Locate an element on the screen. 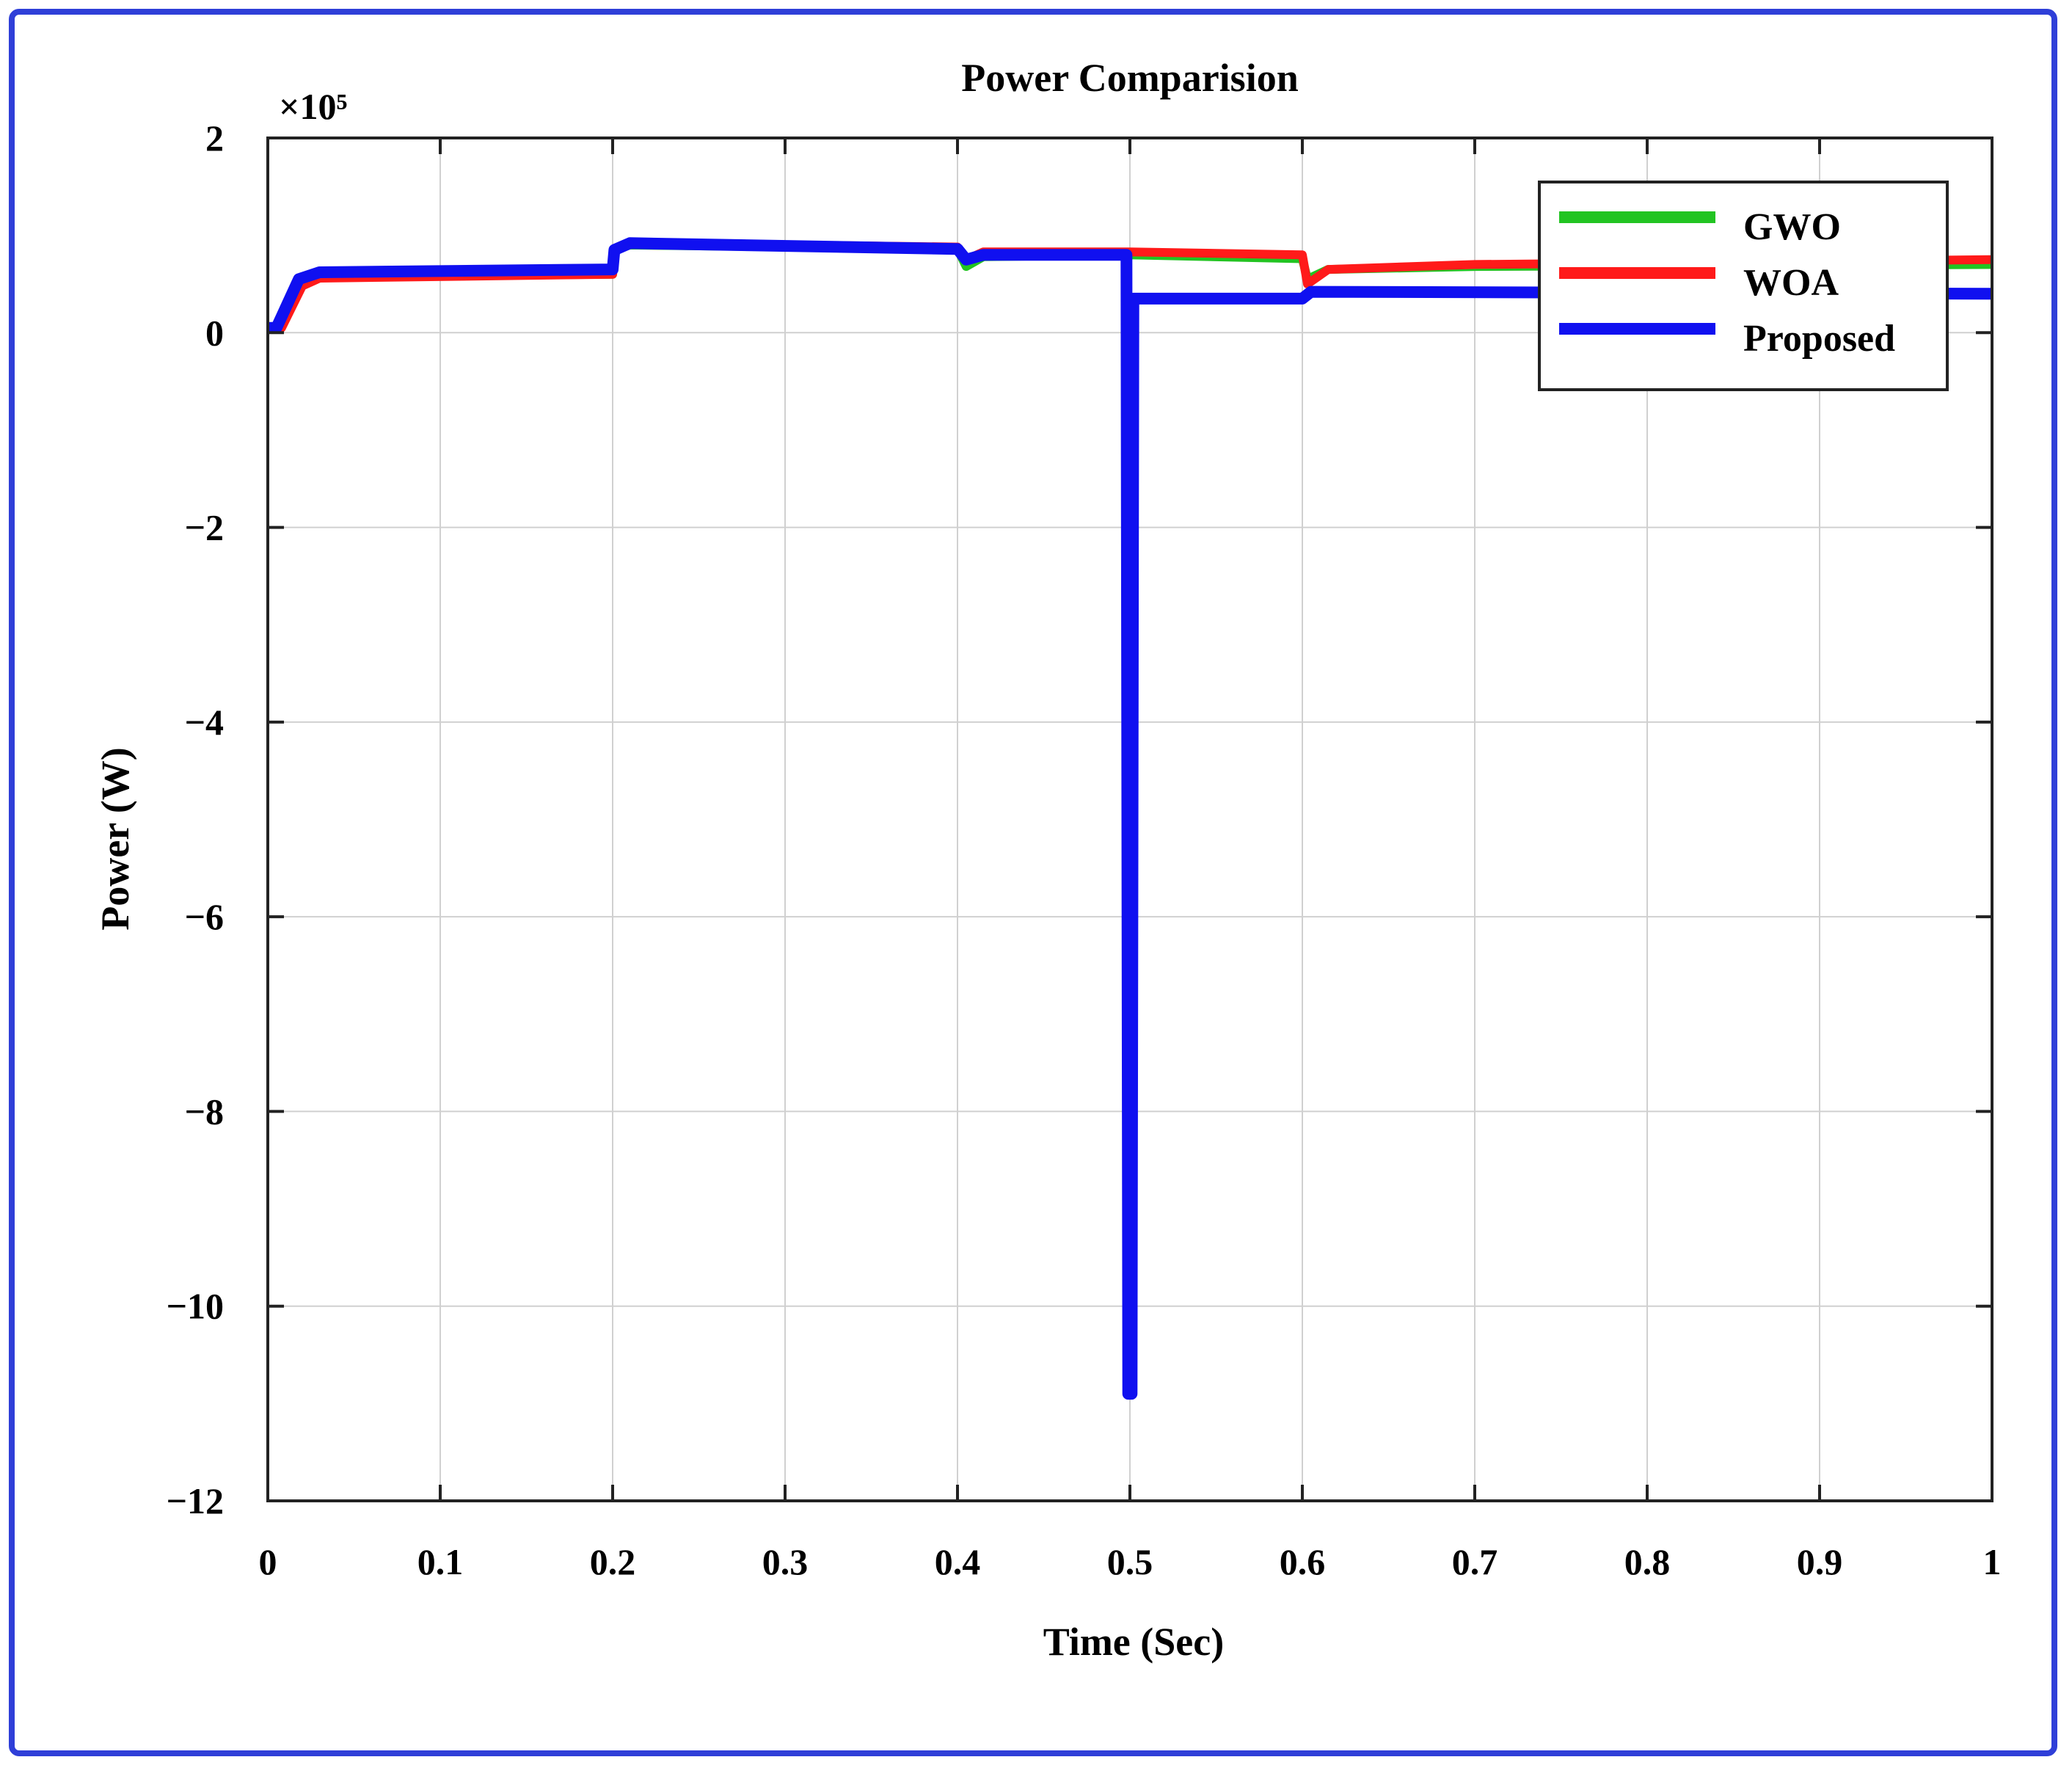  x-tick-label: 0.3 is located at coordinates (785, 1562).